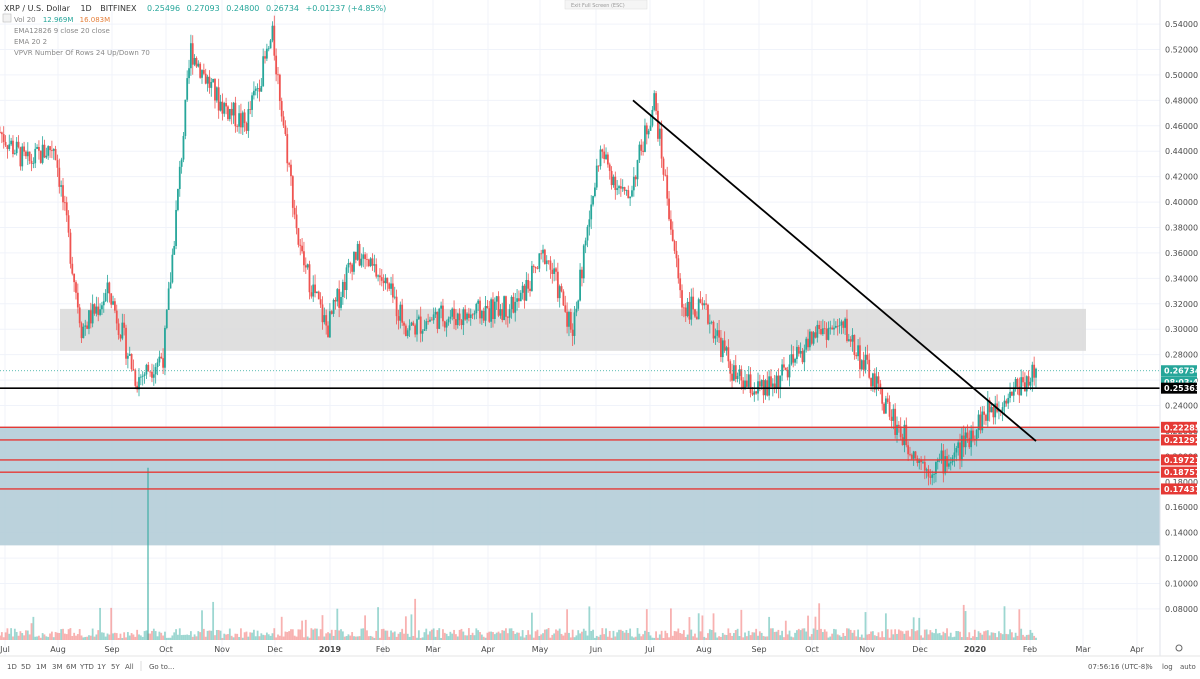 This screenshot has width=1200, height=679. What do you see at coordinates (7, 18) in the screenshot?
I see `collapse-legend-icon` at bounding box center [7, 18].